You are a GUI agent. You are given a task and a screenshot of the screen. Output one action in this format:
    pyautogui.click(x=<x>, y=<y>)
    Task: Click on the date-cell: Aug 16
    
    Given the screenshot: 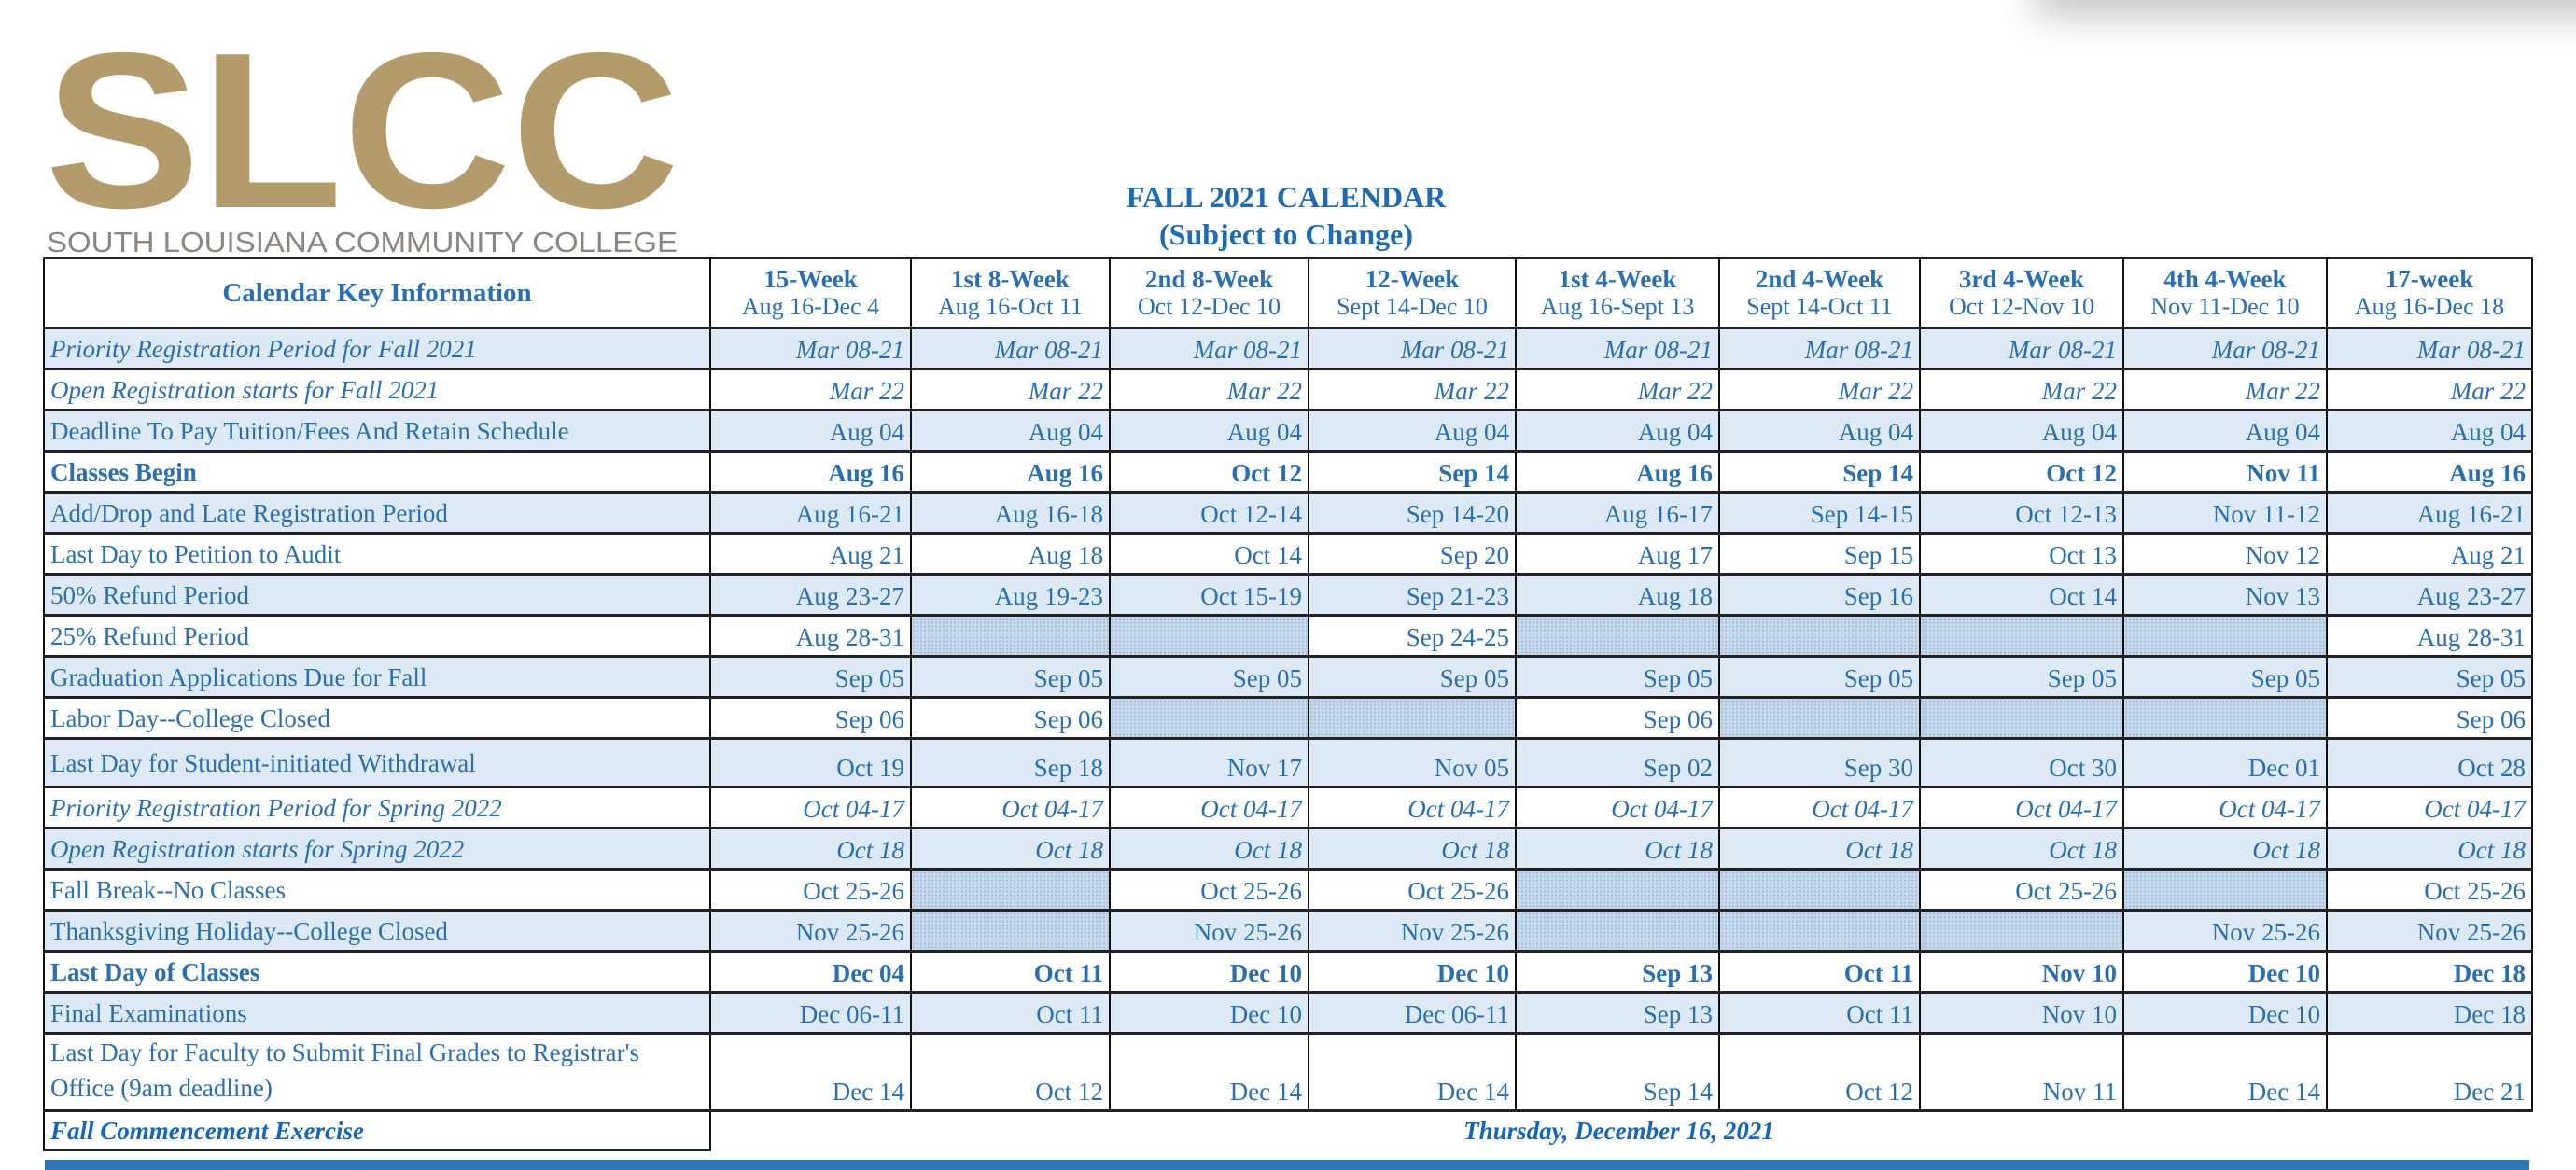 What is the action you would take?
    pyautogui.click(x=1617, y=472)
    